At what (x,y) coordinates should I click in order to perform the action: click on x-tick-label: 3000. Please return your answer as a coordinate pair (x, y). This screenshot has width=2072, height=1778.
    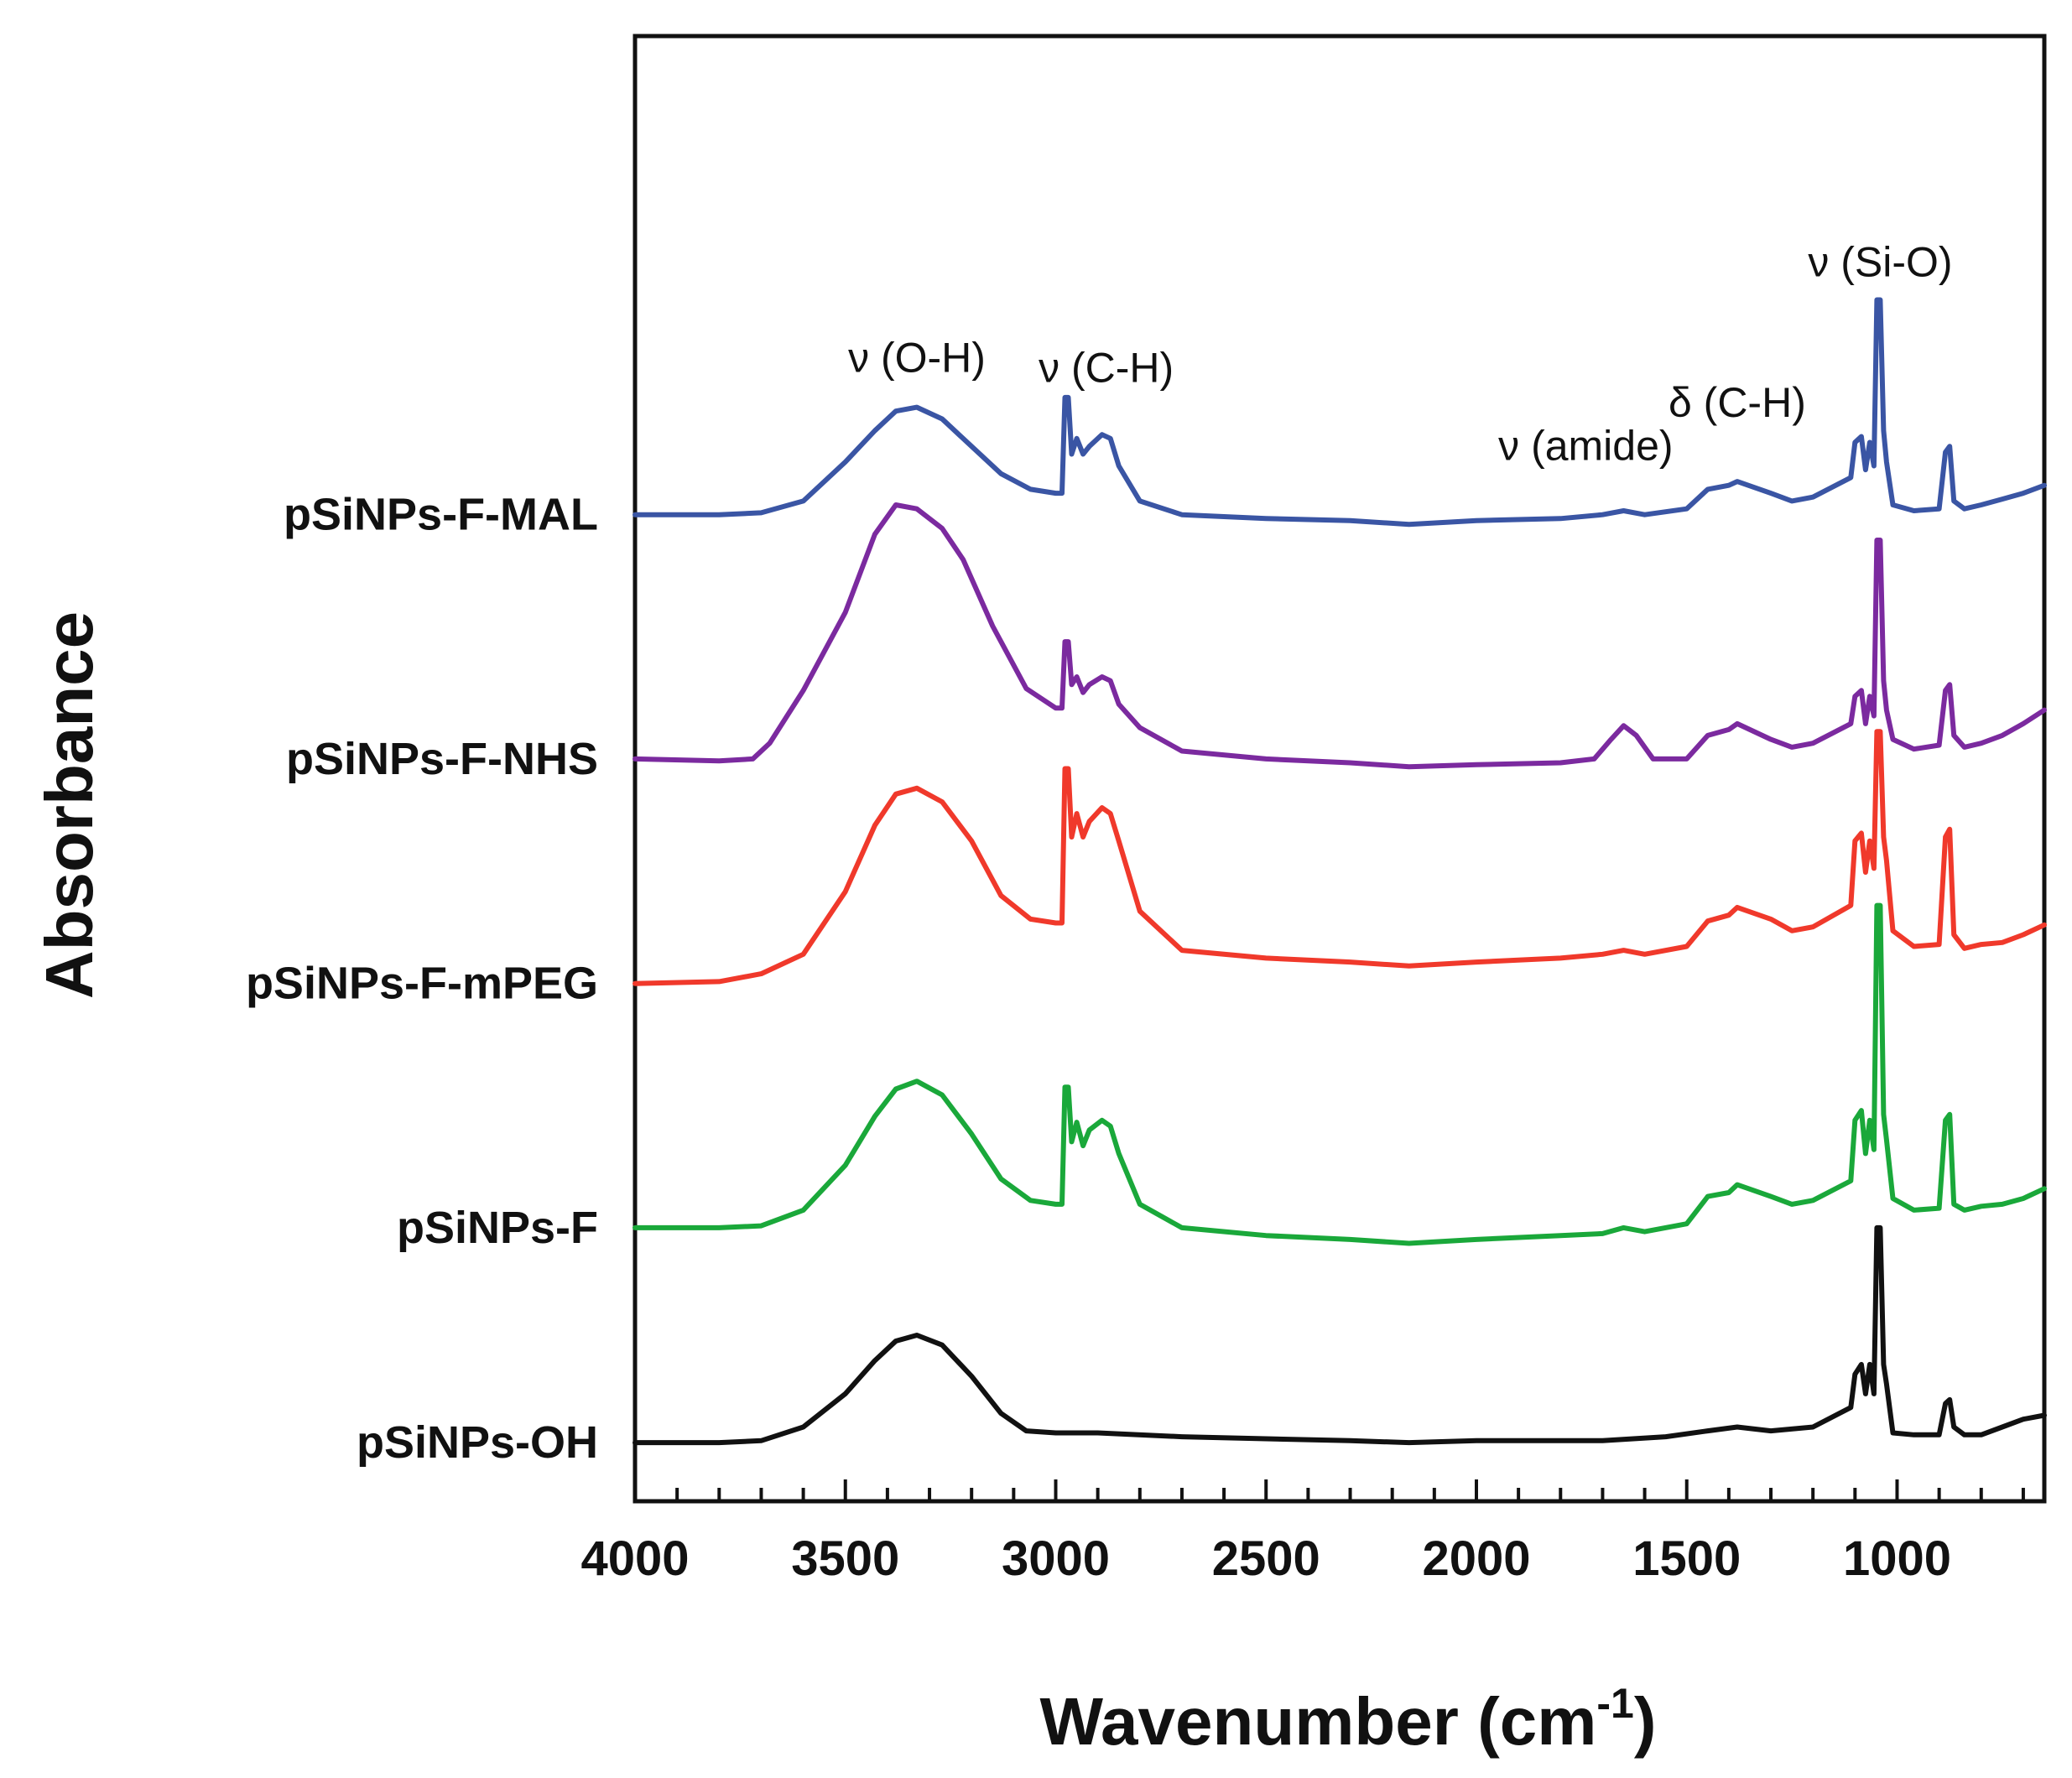
    Looking at the image, I should click on (1056, 1558).